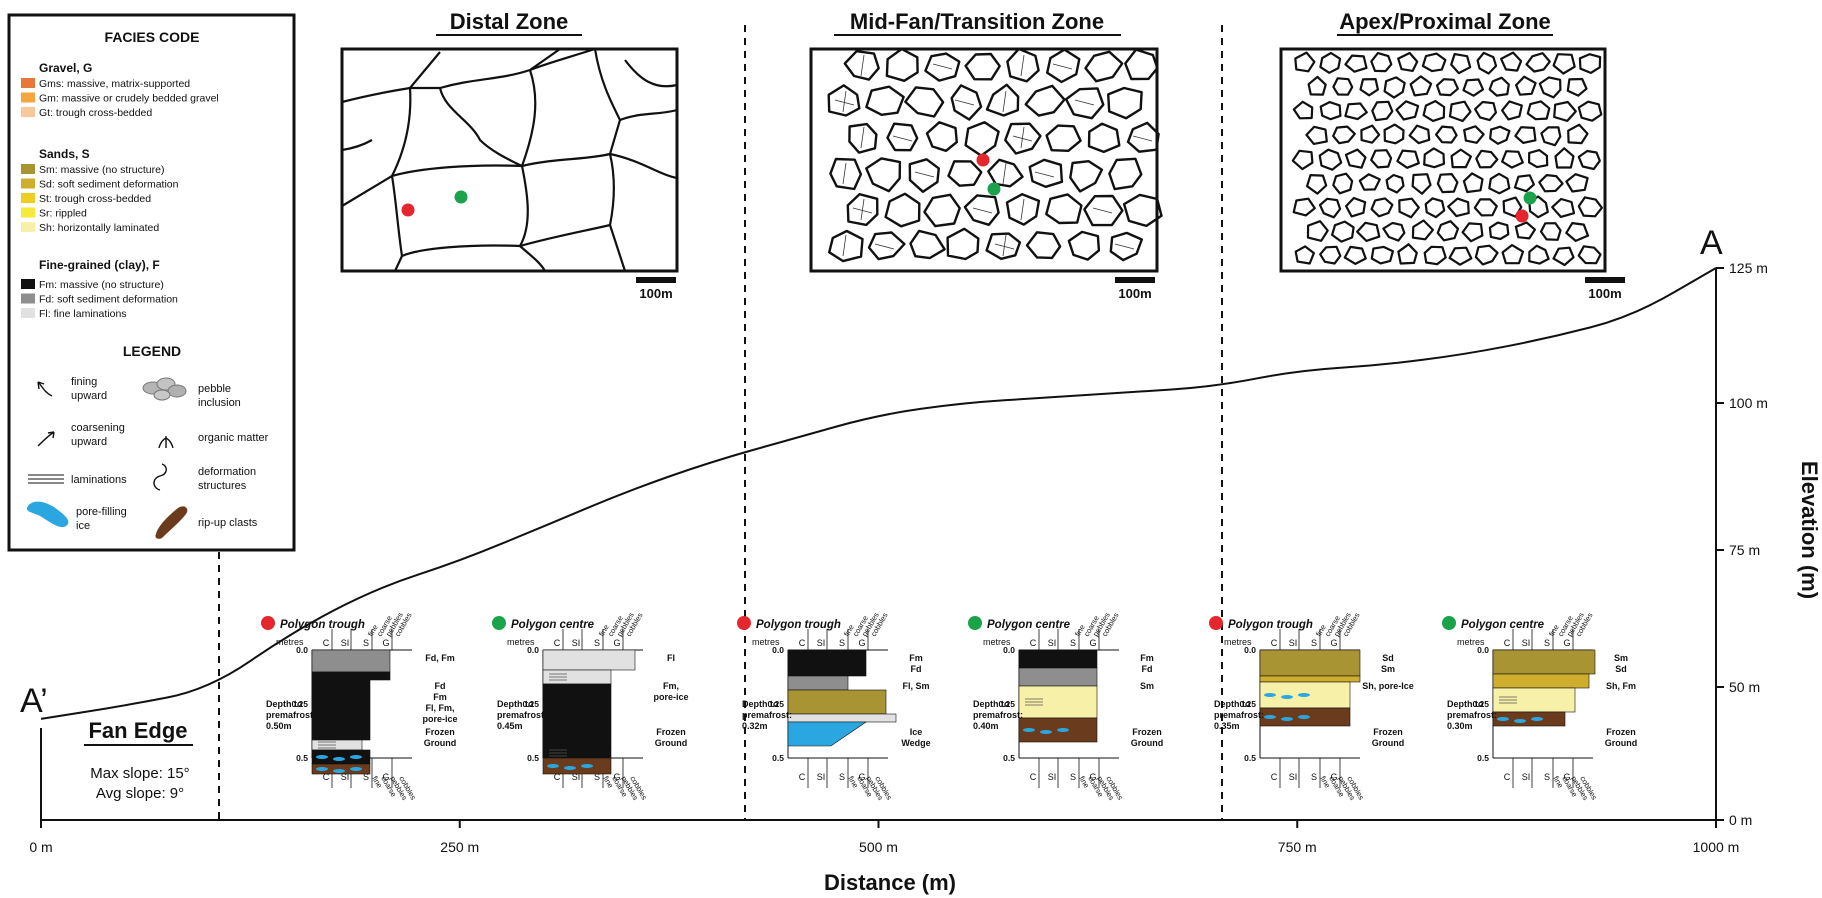  Describe the element at coordinates (1716, 847) in the screenshot. I see `x-tick-label-4: 1000 m` at that location.